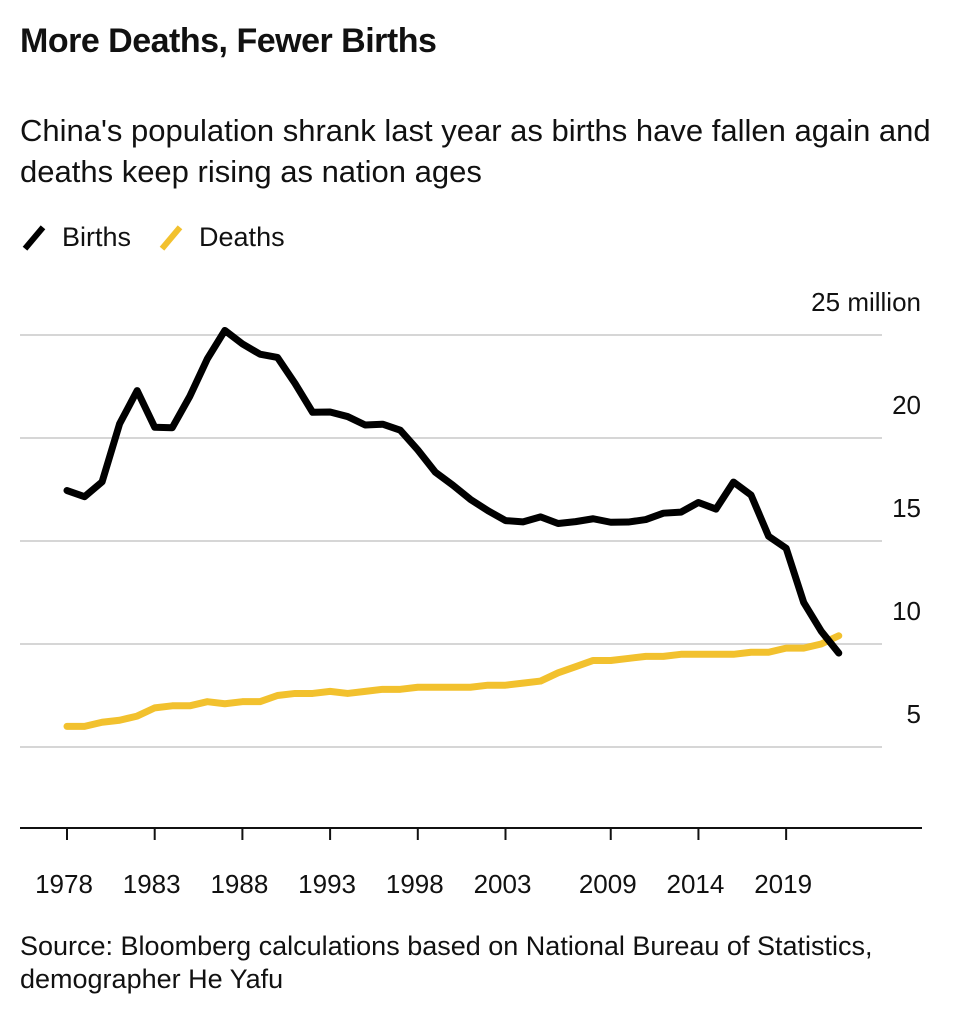 The width and height of the screenshot is (975, 1023). I want to click on x-tick-label: 1993, so click(327, 884).